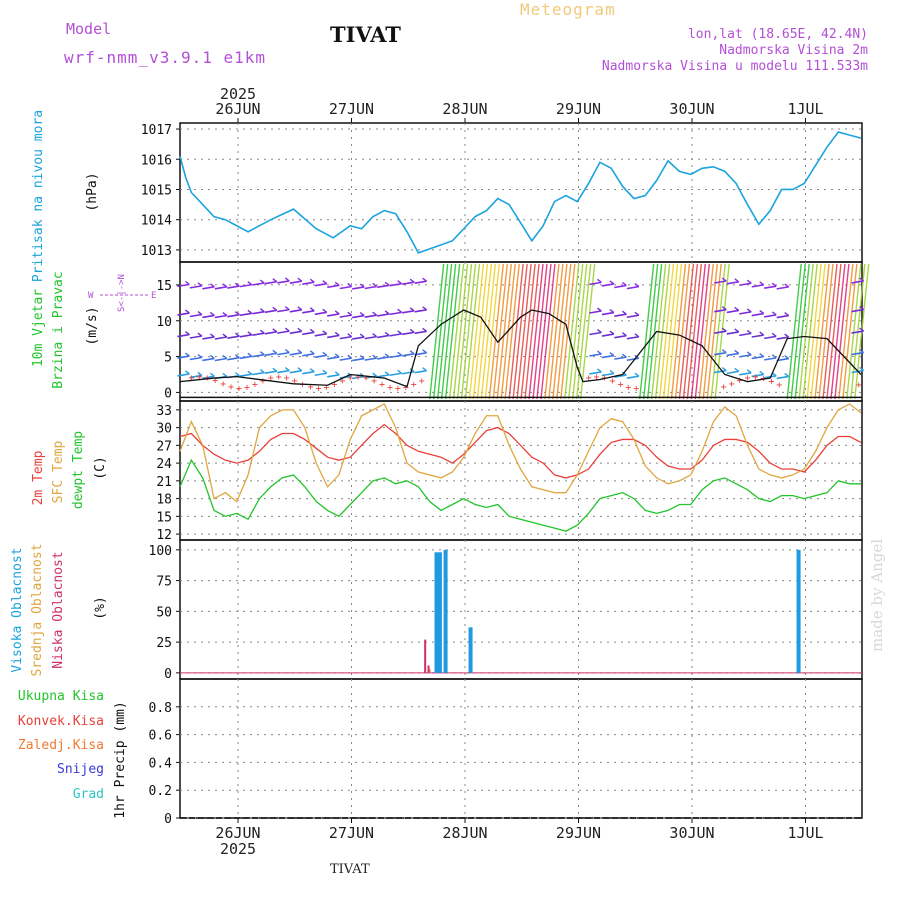 Image resolution: width=900 pixels, height=900 pixels. Describe the element at coordinates (17, 609) in the screenshot. I see `cloud-high-label: Visoka Oblacnost` at that location.